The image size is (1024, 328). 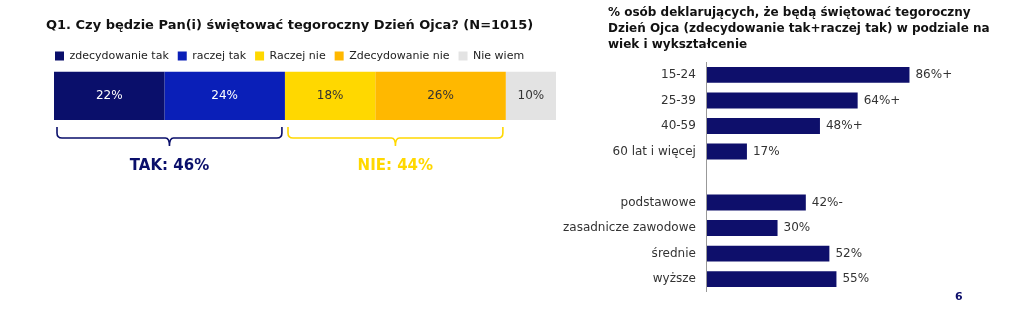 I want to click on data-label: 26%, so click(x=440, y=94).